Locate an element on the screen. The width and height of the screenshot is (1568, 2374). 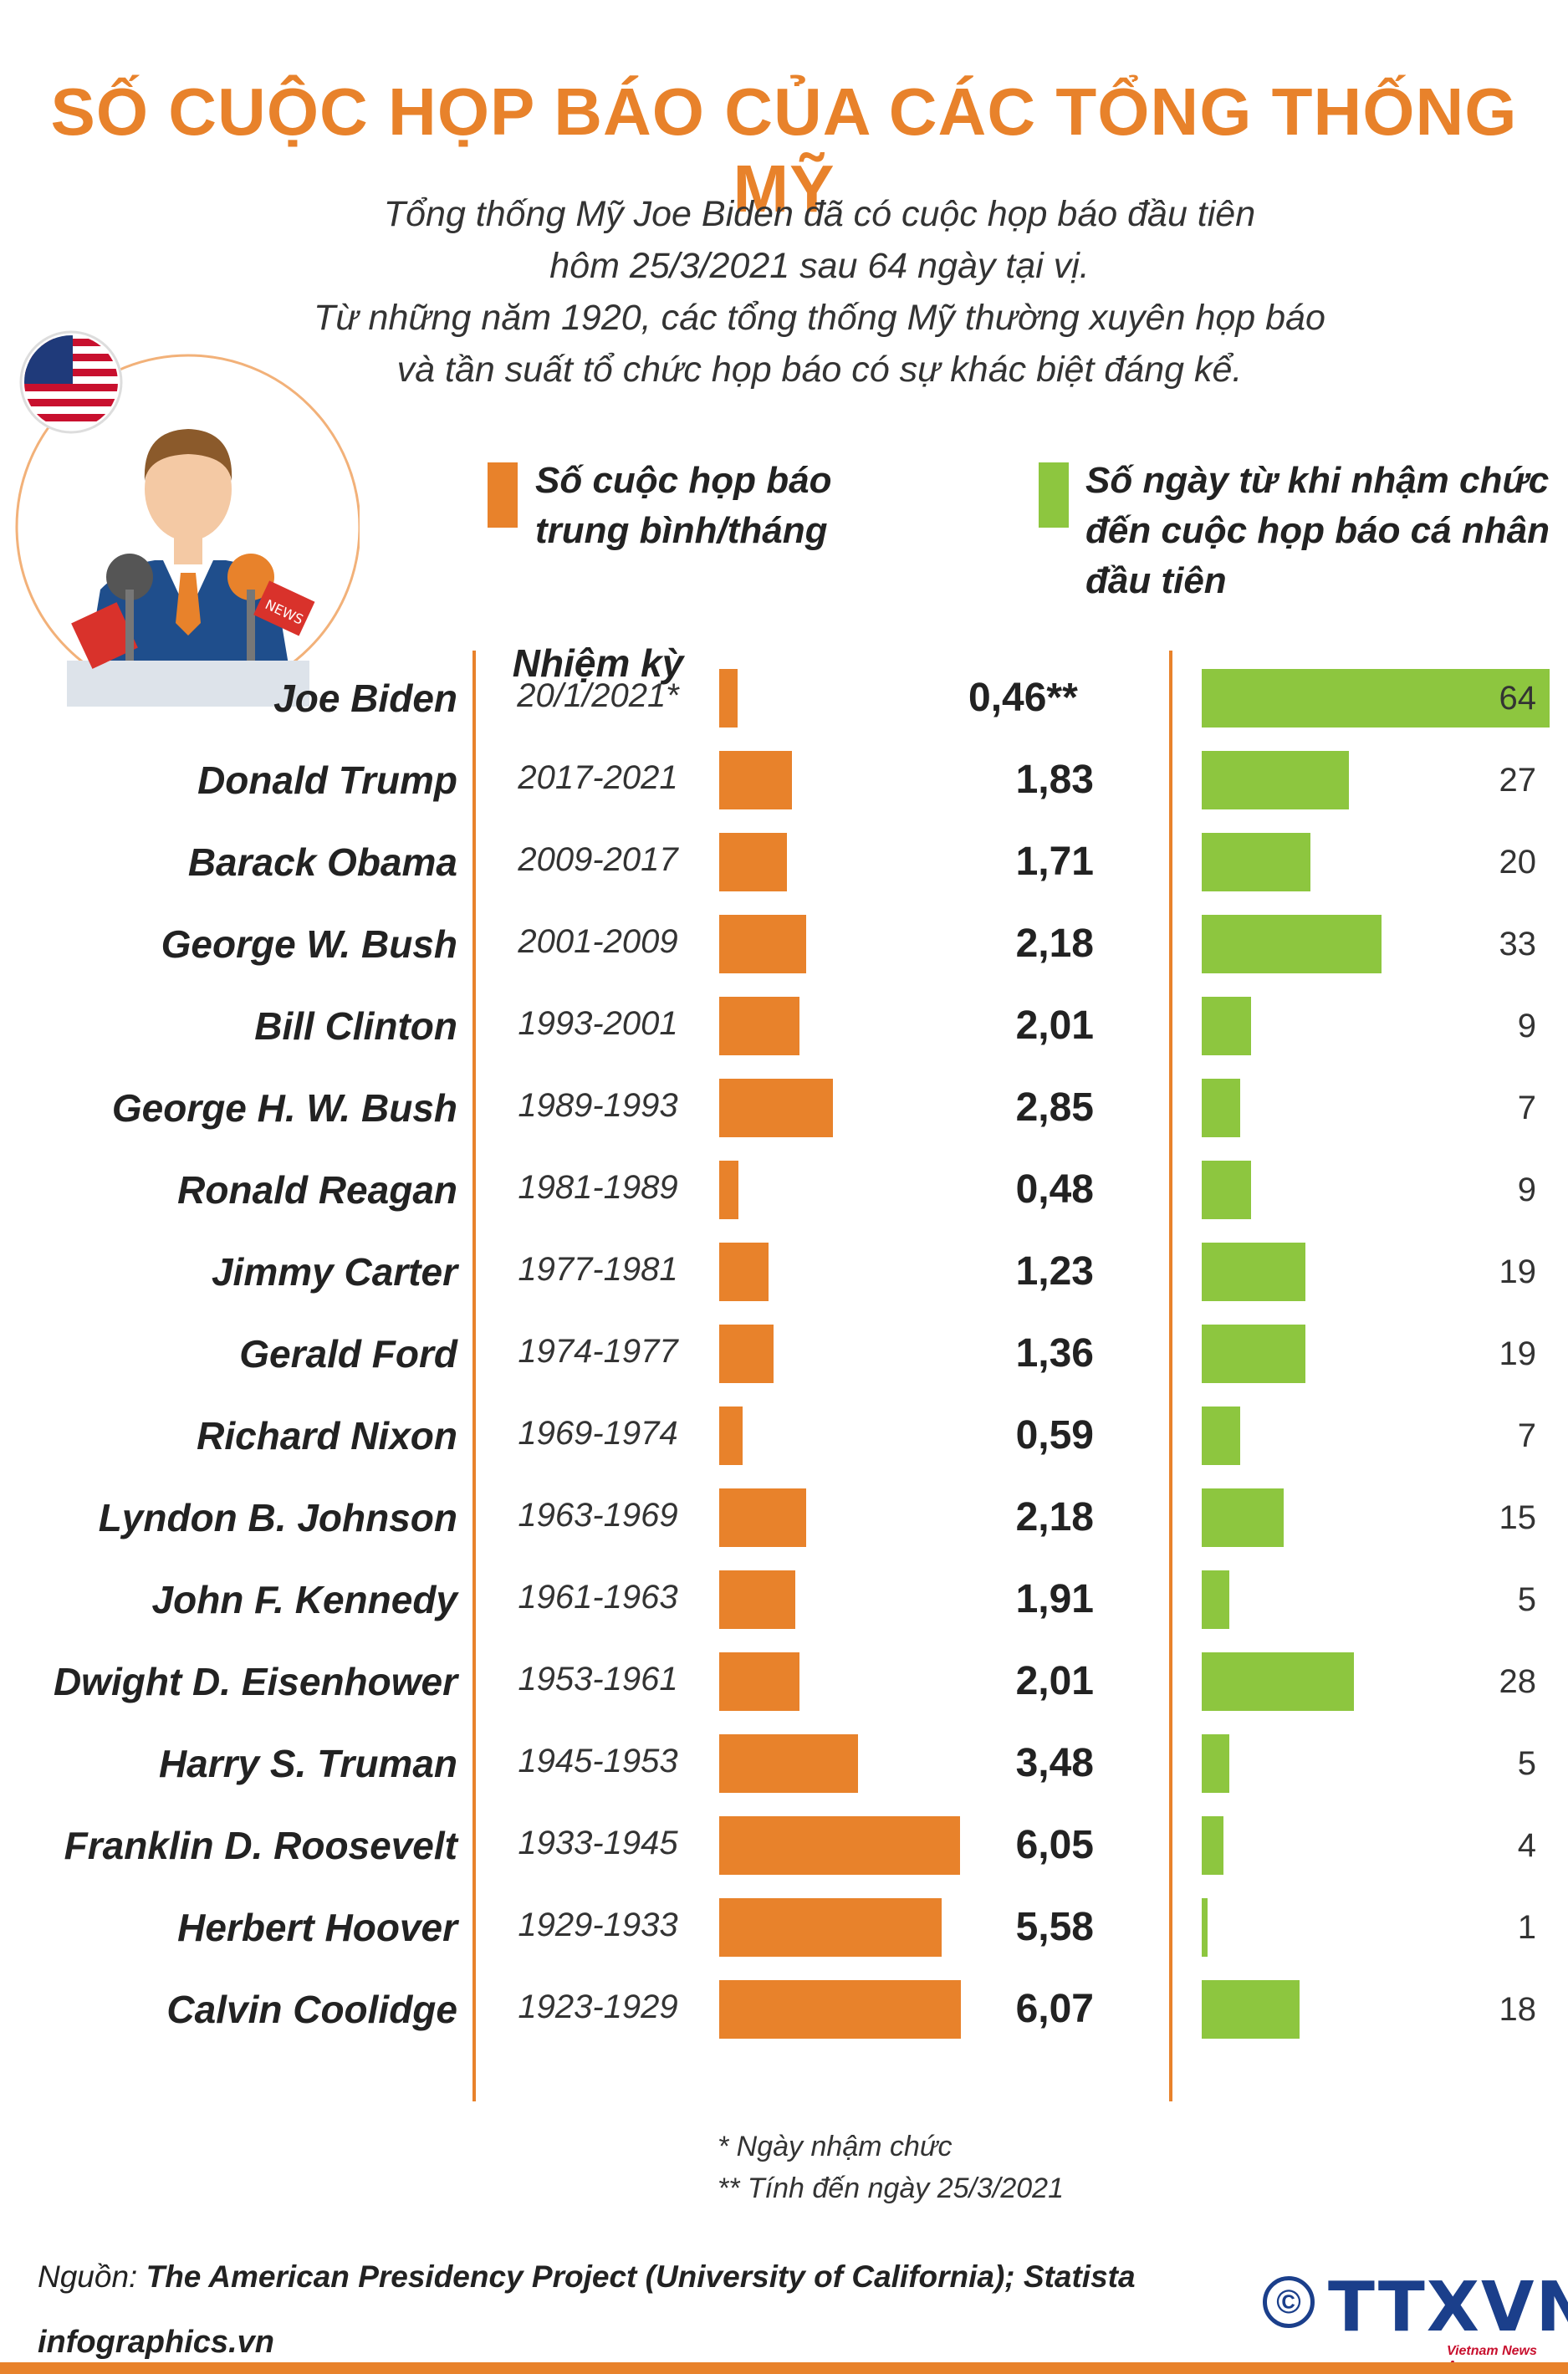
press-conference-value: 5,58 is located at coordinates (1054, 1927).